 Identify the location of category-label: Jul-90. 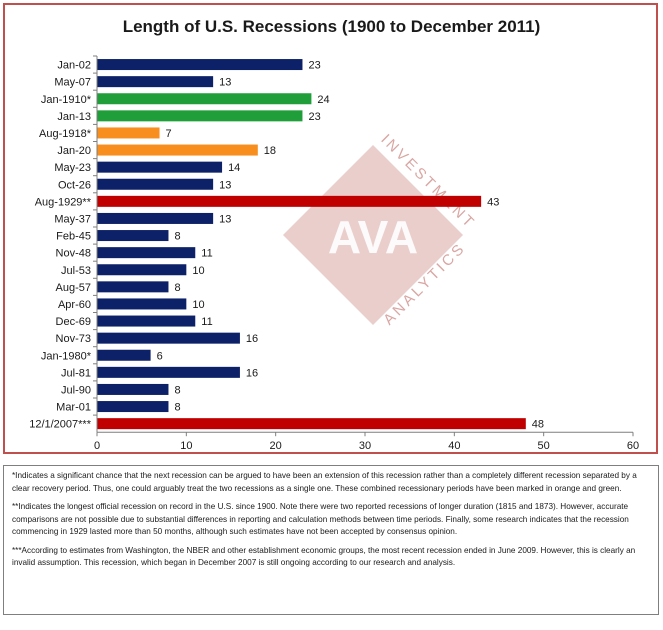
(76, 390).